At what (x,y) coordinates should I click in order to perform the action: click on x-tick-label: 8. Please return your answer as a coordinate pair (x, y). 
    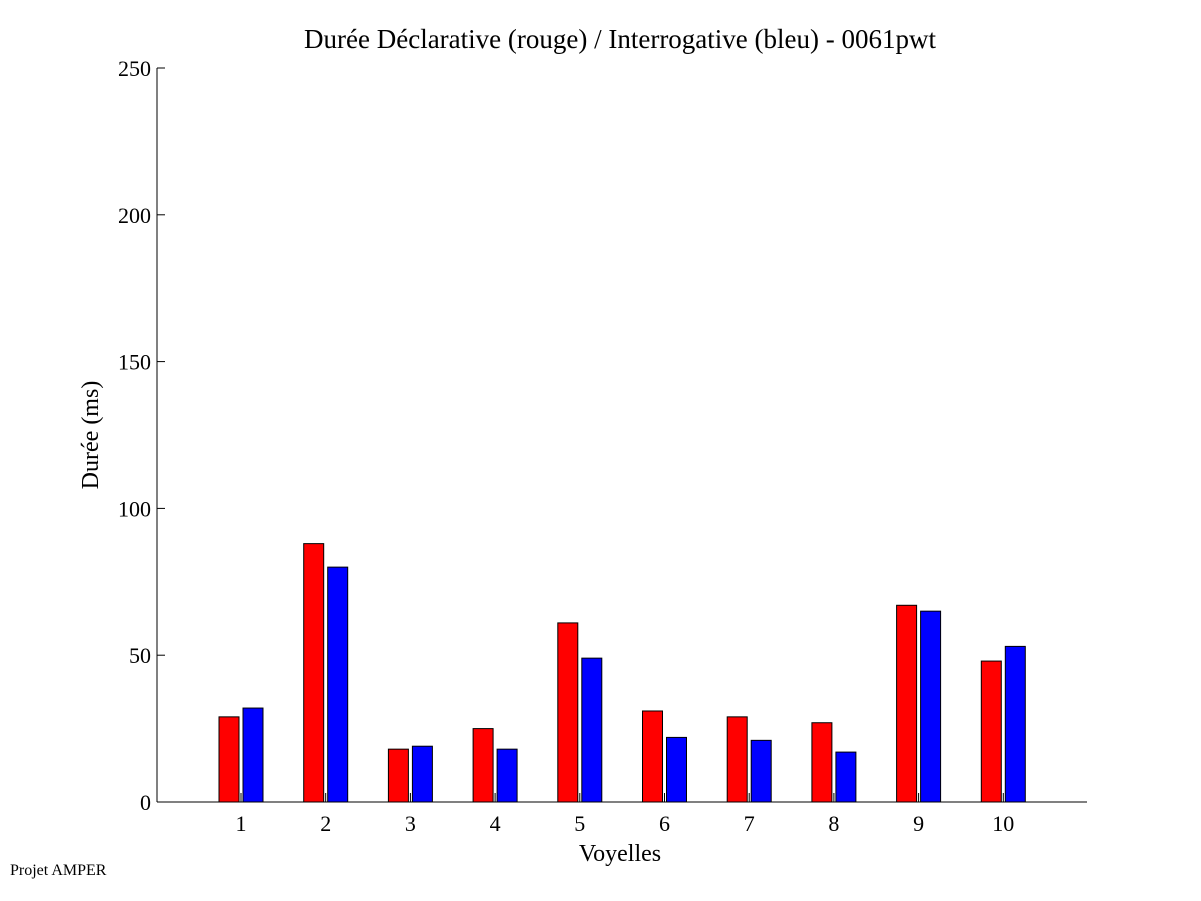
    Looking at the image, I should click on (833, 823).